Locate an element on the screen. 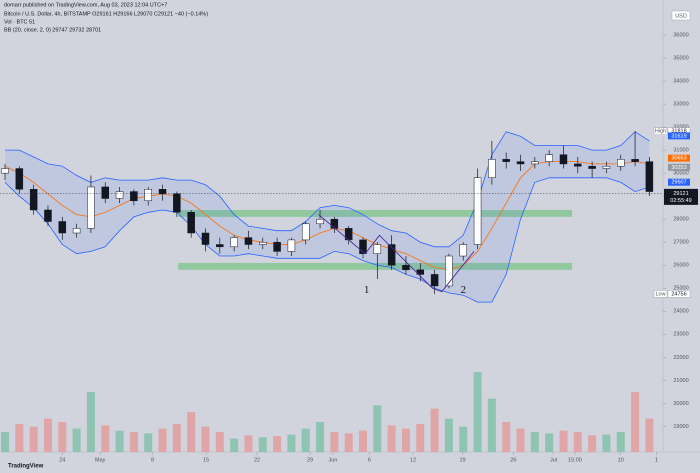  volume-legend: Vol · BTC 51 is located at coordinates (19, 22).